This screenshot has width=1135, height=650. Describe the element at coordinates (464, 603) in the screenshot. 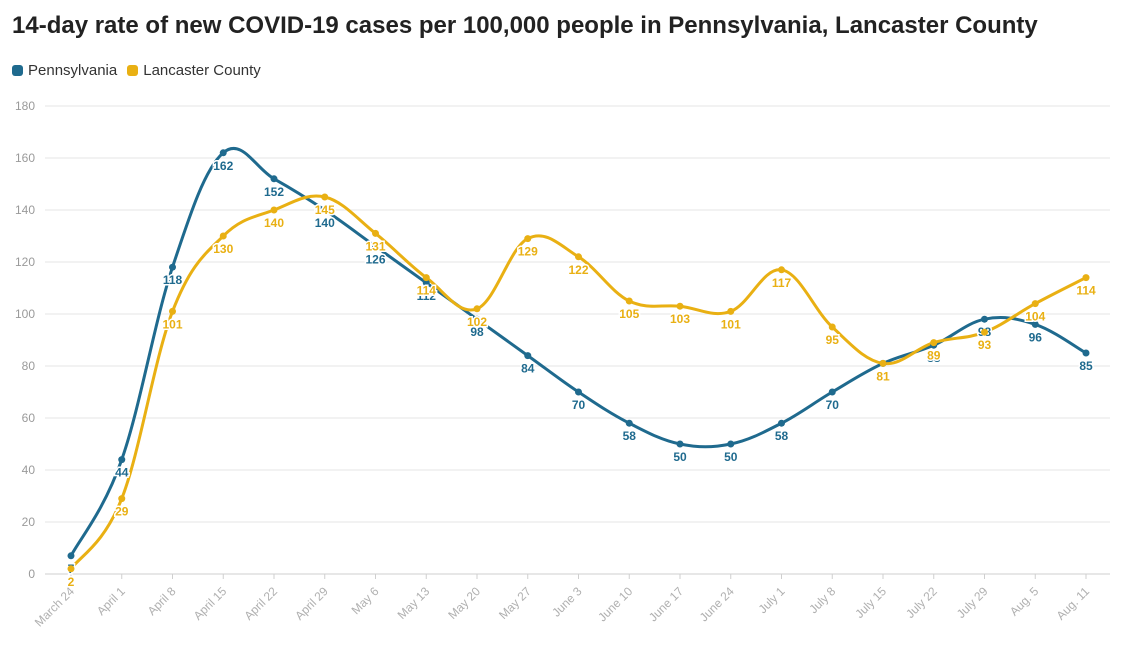

I see `x-tick-label: May 20` at that location.